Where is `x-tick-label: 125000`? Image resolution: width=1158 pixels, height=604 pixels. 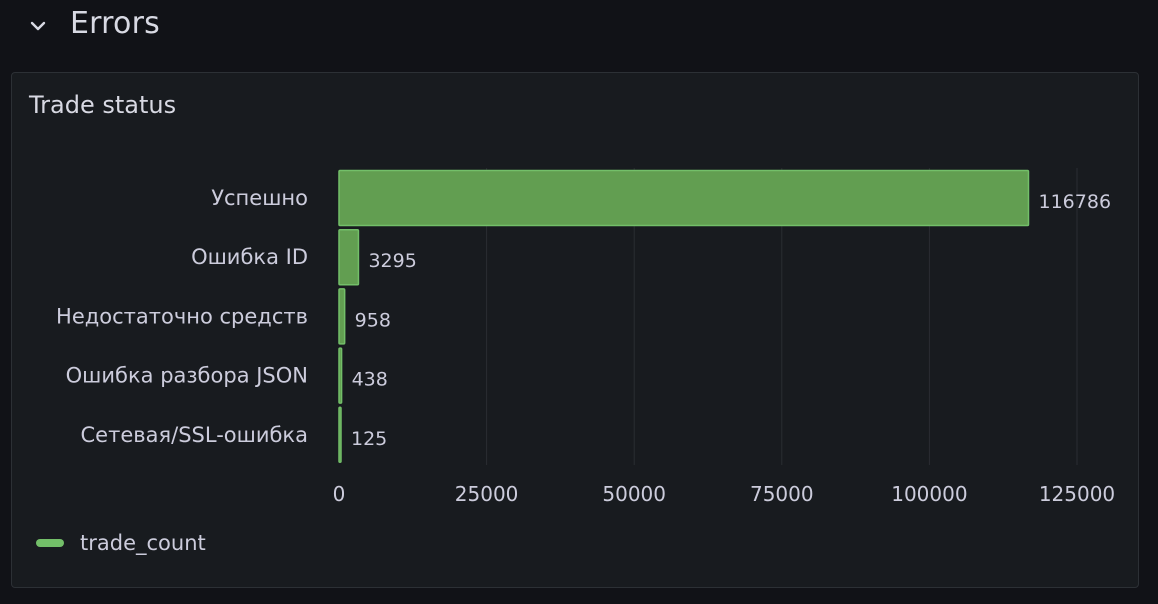 x-tick-label: 125000 is located at coordinates (1077, 494).